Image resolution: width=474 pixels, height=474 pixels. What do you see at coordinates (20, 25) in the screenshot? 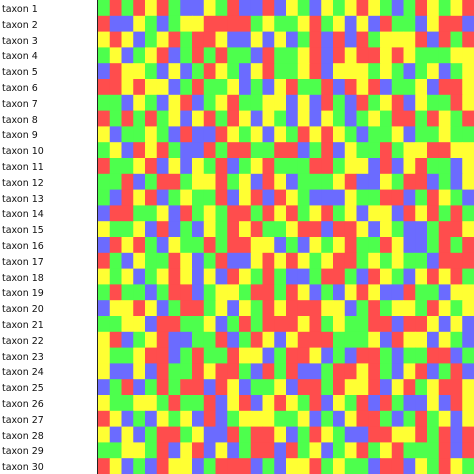
I see `taxon-label: taxon 2` at bounding box center [20, 25].